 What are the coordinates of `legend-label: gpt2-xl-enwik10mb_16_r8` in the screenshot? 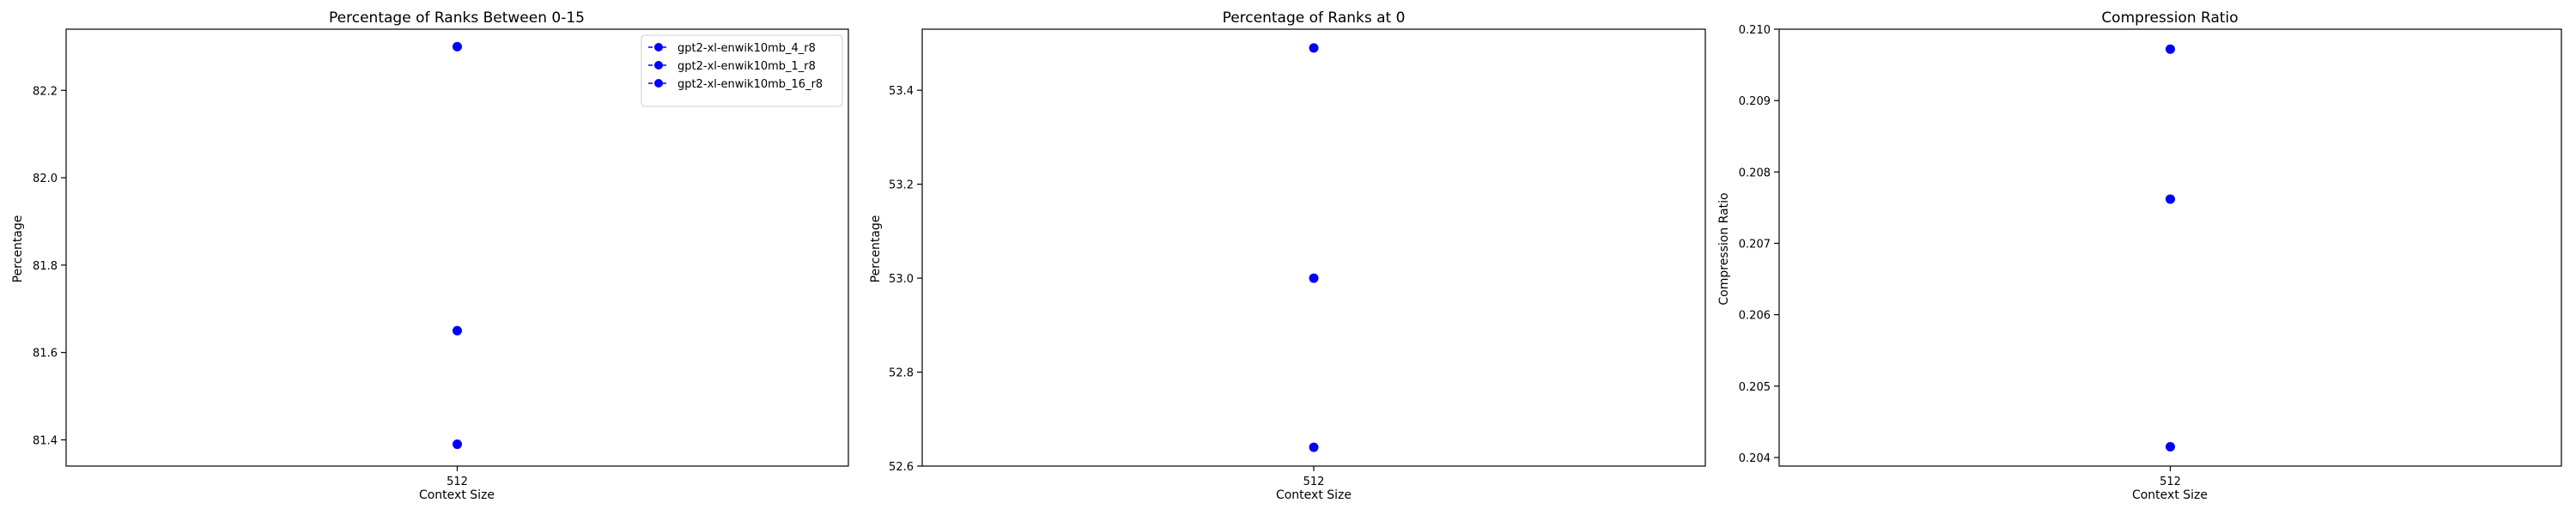 It's located at (750, 84).